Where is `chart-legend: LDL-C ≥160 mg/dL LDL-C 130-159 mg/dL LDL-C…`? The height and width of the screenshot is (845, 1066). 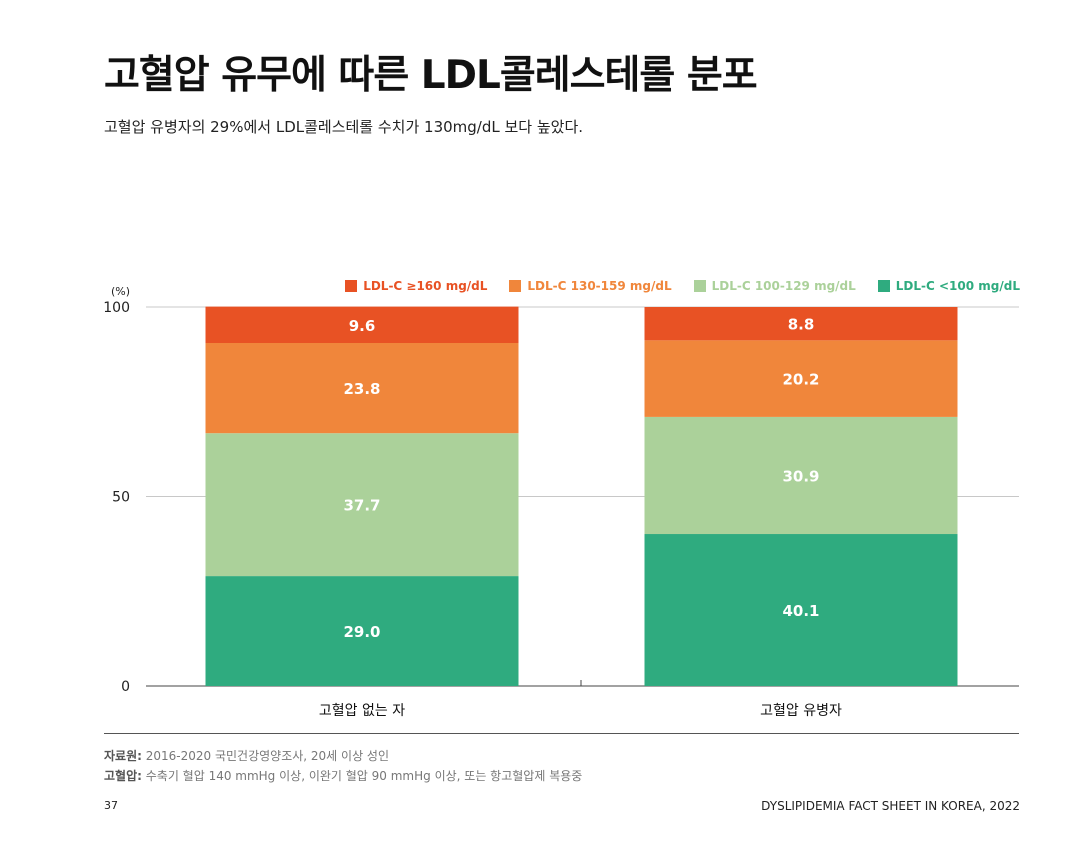
chart-legend: LDL-C ≥160 mg/dL LDL-C 130-159 mg/dL LDL-C… is located at coordinates (682, 286).